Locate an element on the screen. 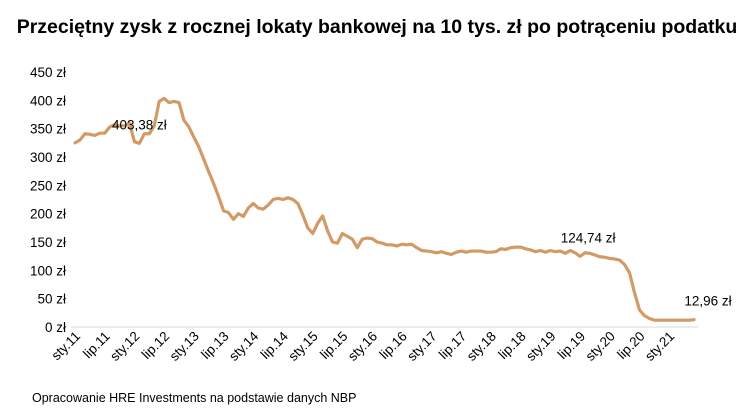  x-tick-label: sty.18 is located at coordinates (481, 346).